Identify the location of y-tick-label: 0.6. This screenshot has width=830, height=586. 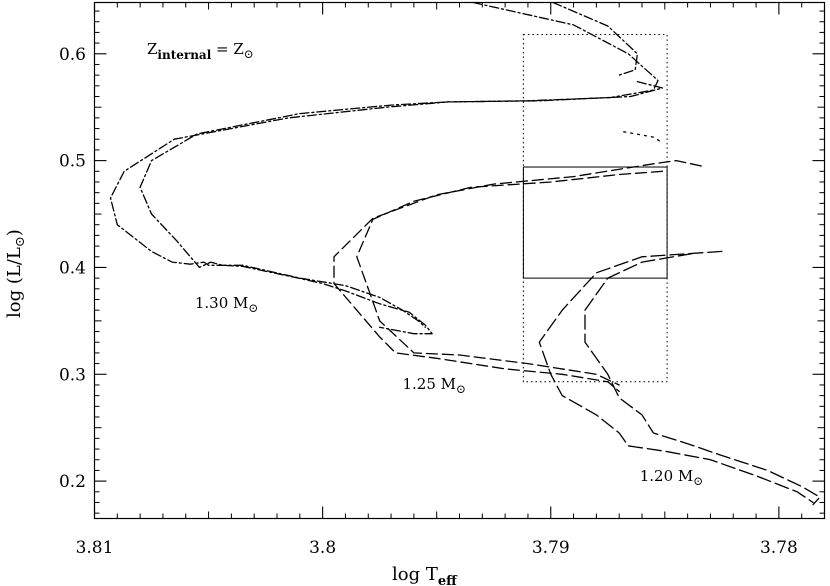
(72, 55).